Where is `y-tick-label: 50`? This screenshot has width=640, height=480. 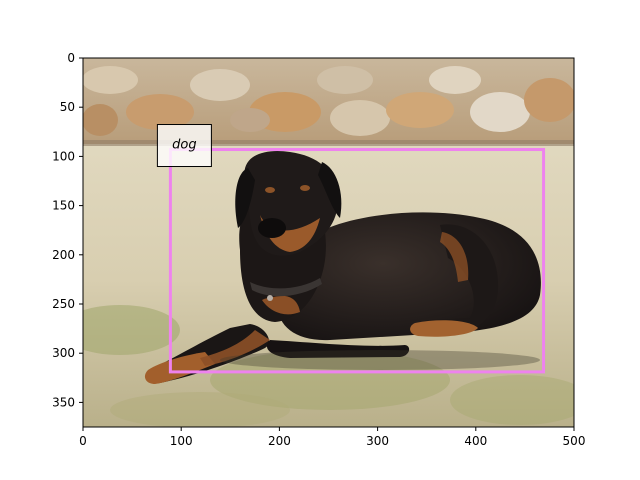
y-tick-label: 50 is located at coordinates (67, 107).